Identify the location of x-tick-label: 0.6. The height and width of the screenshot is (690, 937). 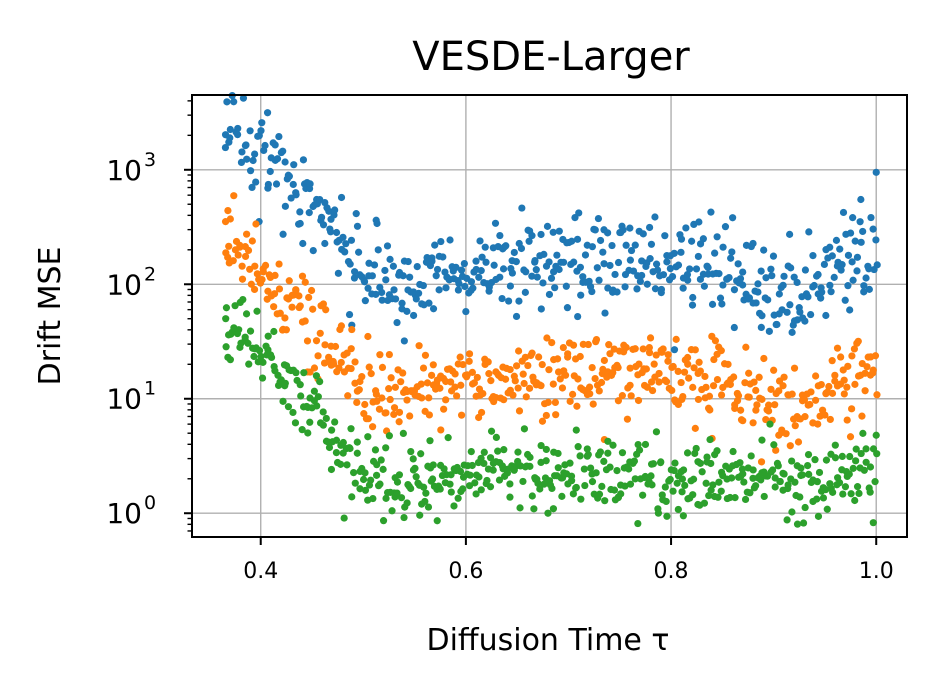
(465, 571).